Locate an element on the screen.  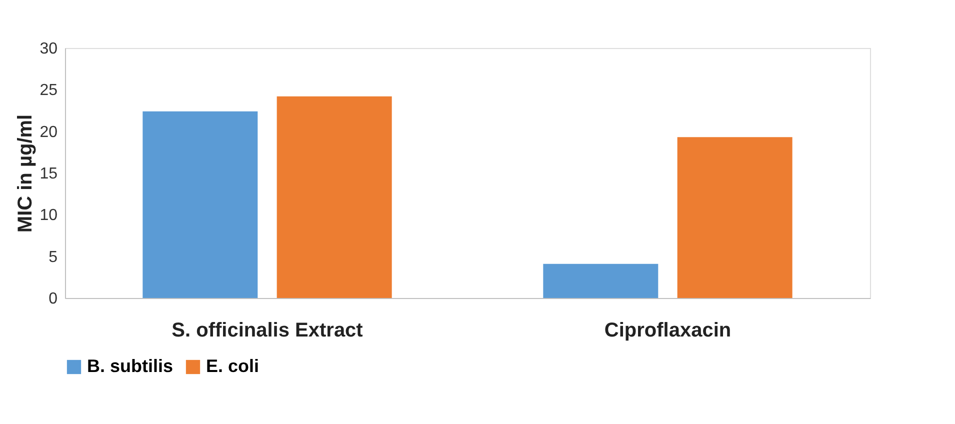
legend-label: E. coli is located at coordinates (233, 366).